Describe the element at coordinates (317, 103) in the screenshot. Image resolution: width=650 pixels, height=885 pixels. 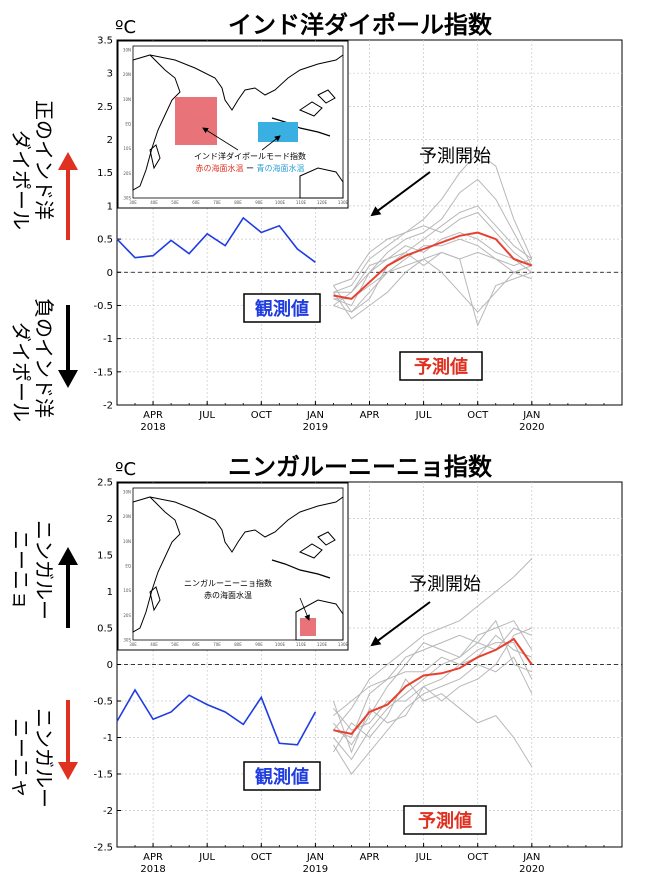
I see `islands` at that location.